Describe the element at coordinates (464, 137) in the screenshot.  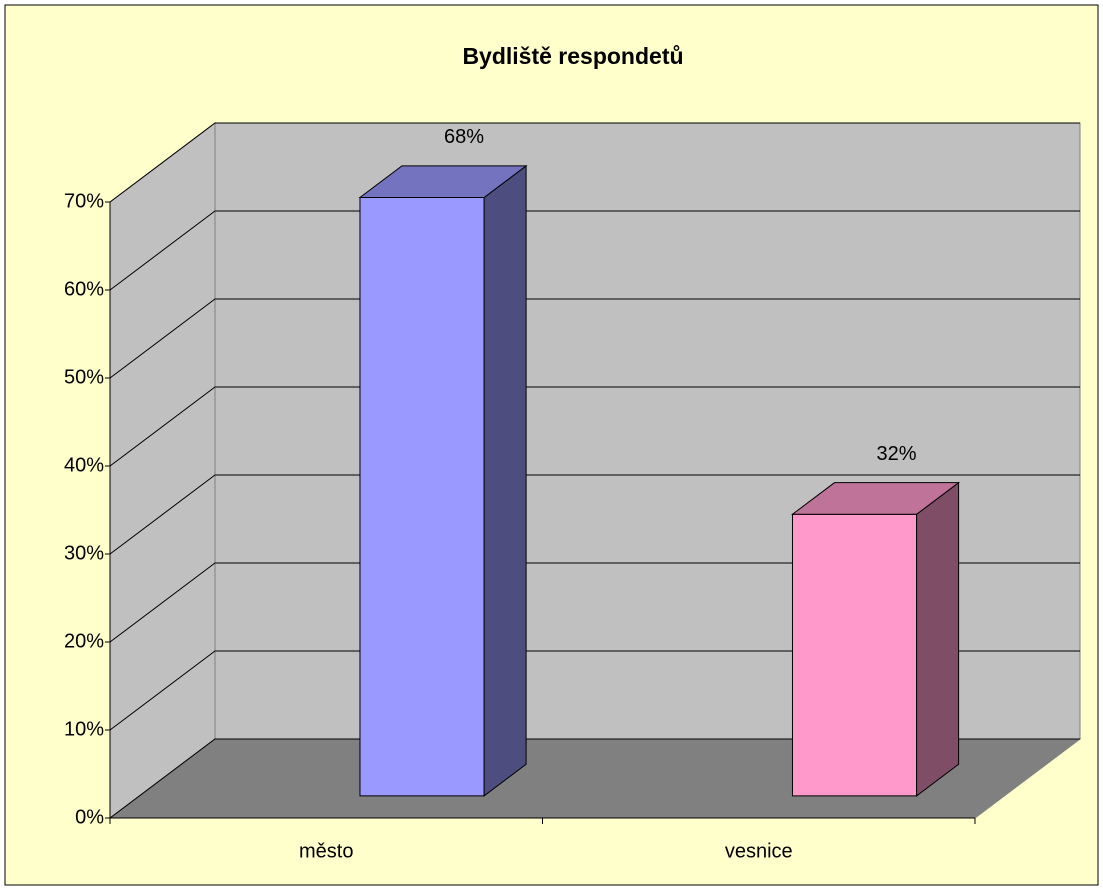
I see `data-label: 68%` at that location.